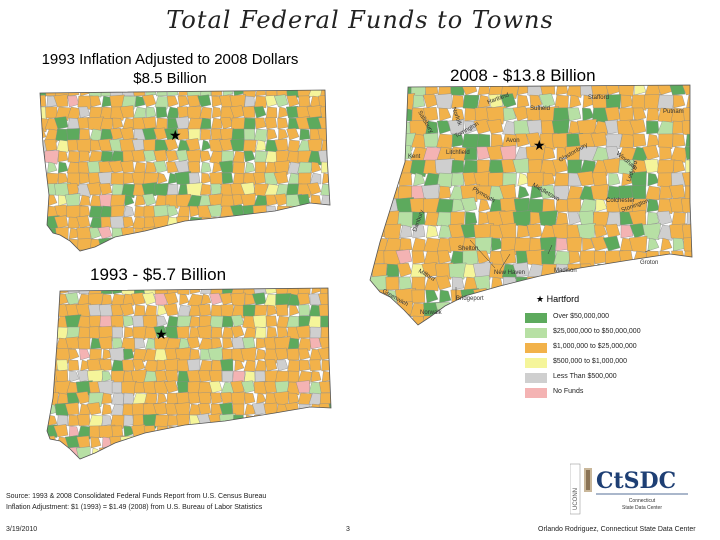 Image resolution: width=720 pixels, height=540 pixels. What do you see at coordinates (536, 333) in the screenshot?
I see `legend-swatch` at bounding box center [536, 333].